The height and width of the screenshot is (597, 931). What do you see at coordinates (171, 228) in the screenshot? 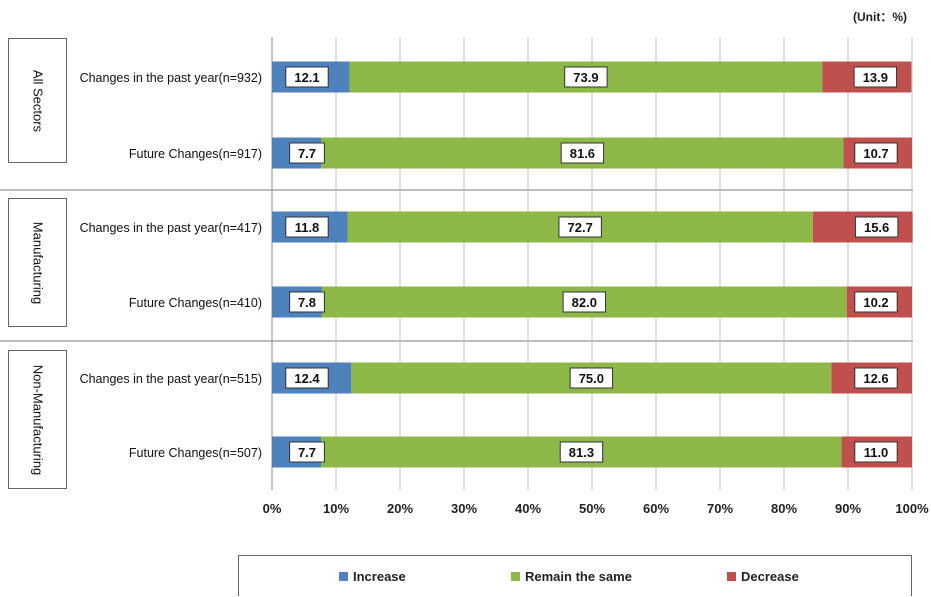
I see `category-label: Changes in the past year(n=417)` at bounding box center [171, 228].